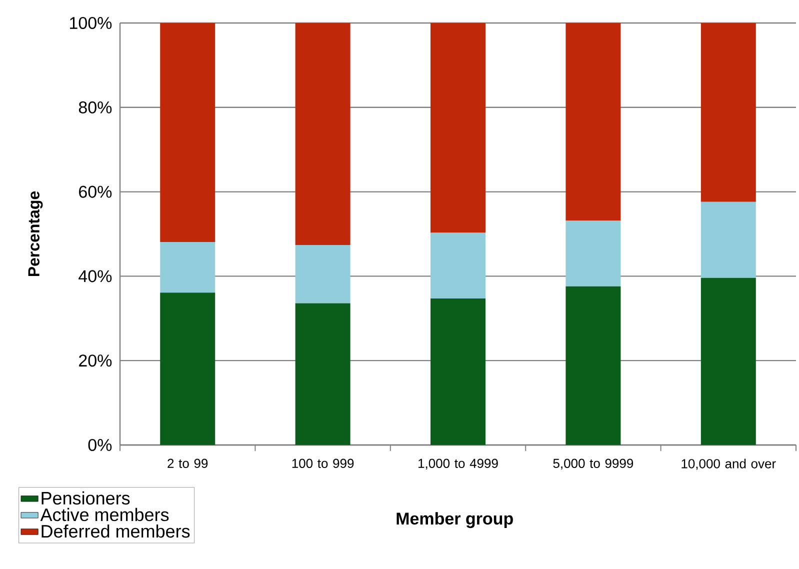  I want to click on y-tick-label: 40%, so click(95, 276).